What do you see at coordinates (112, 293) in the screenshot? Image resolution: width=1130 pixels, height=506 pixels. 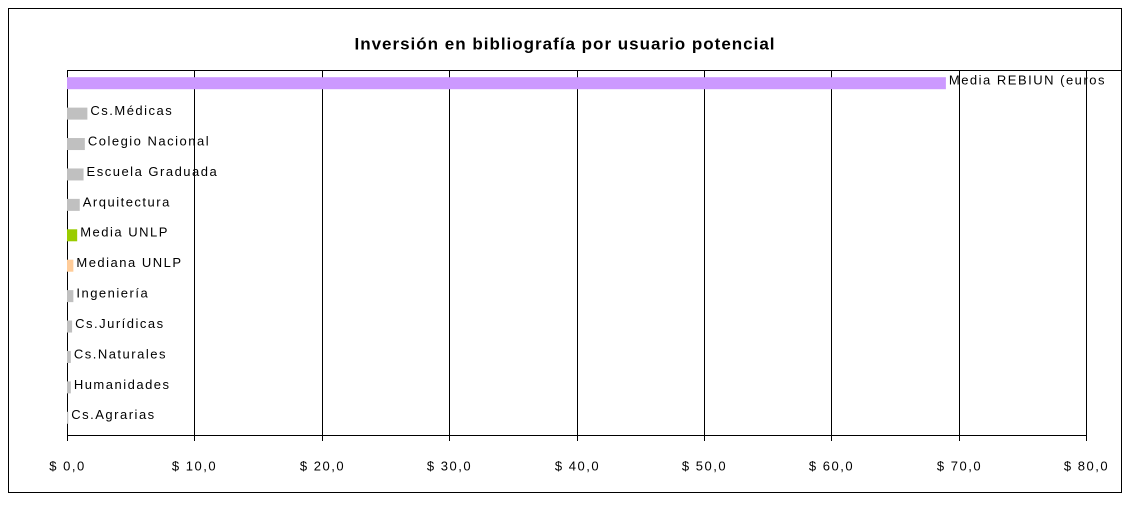 I see `category-label: Ingeniería` at bounding box center [112, 293].